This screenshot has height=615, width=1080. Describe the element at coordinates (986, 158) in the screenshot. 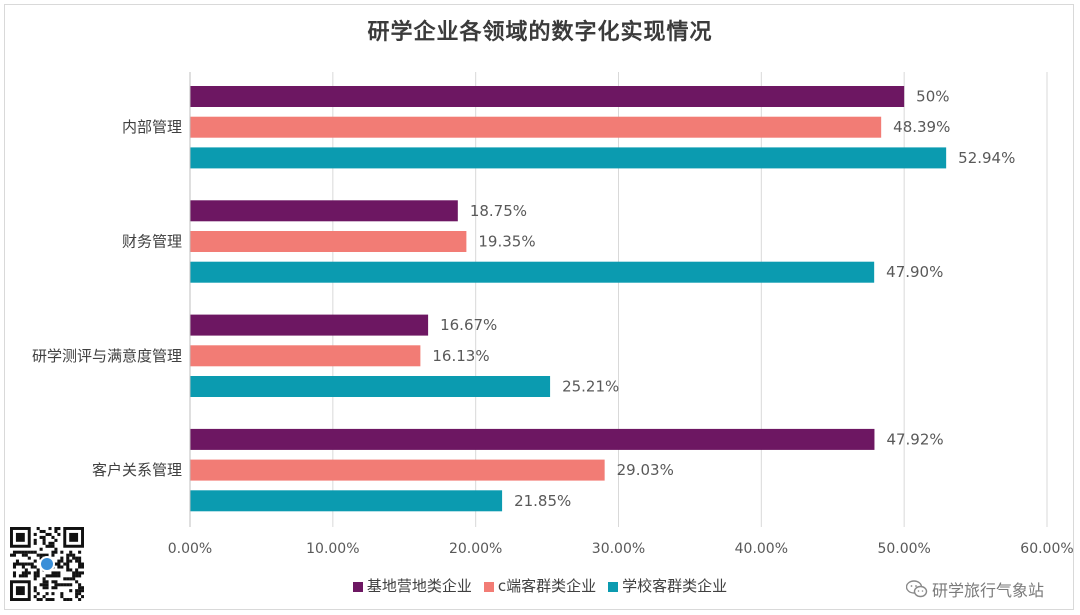

I see `data-label: 52.94%` at that location.